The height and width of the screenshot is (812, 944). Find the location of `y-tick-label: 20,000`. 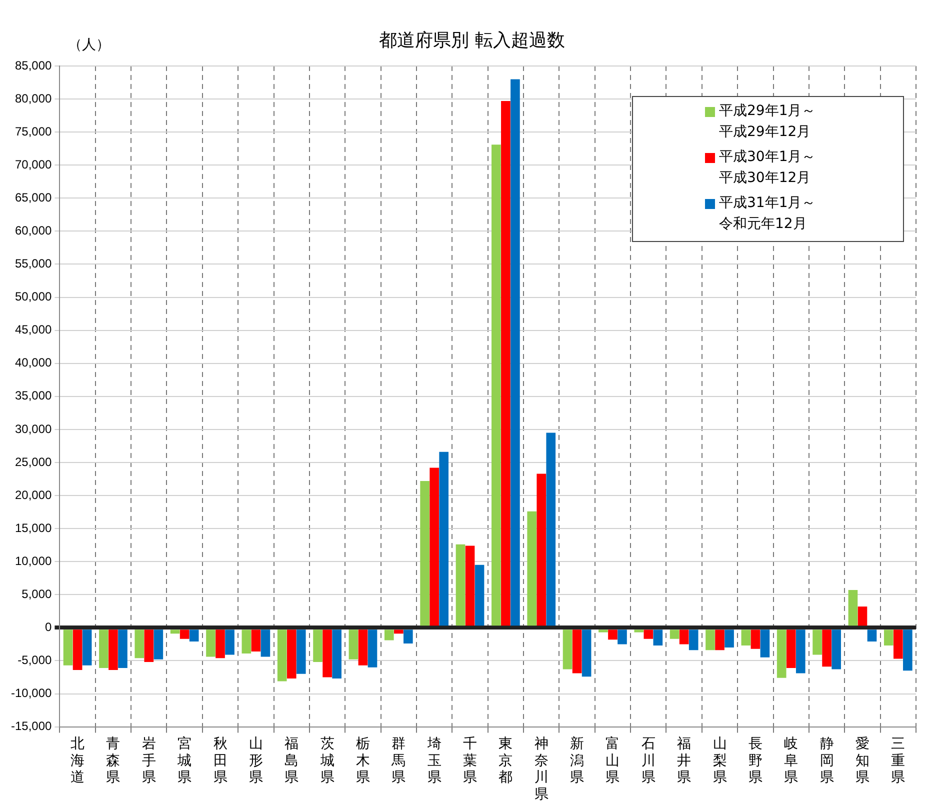

y-tick-label: 20,000 is located at coordinates (33, 495).